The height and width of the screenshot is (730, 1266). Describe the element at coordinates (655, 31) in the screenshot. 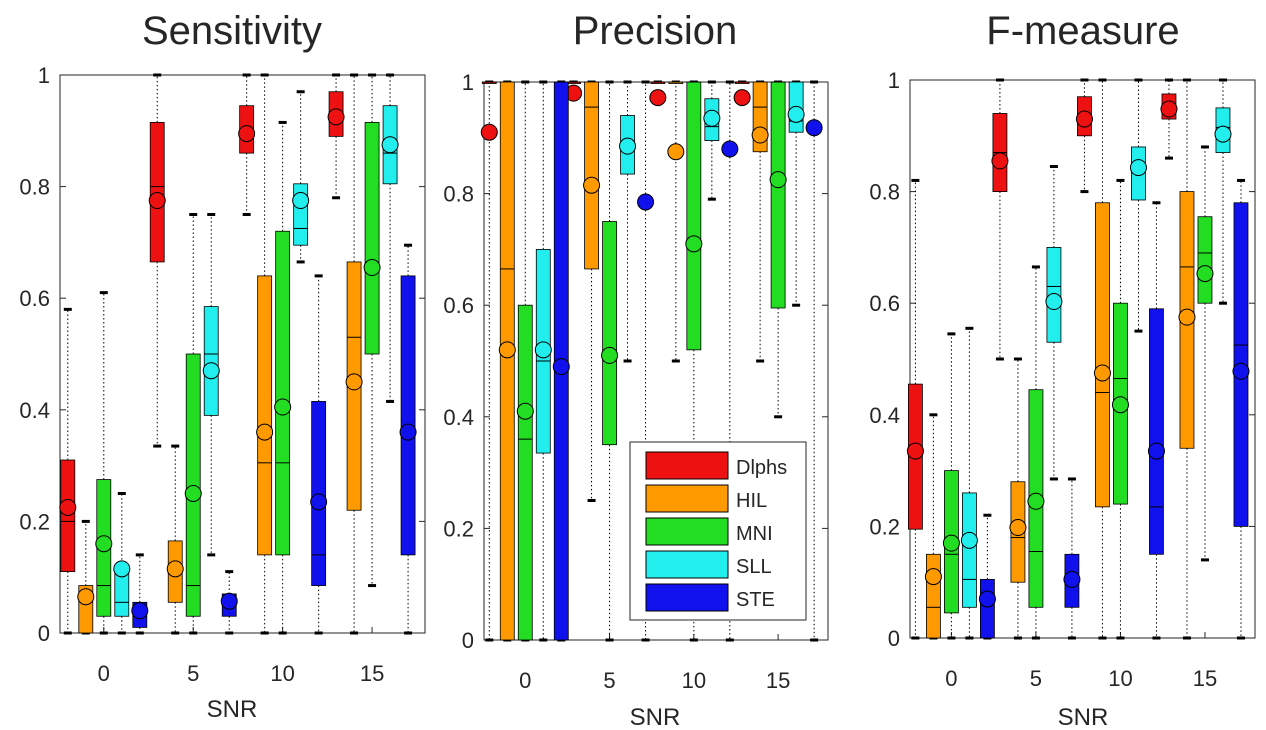

I see `panel-title: Precision` at that location.